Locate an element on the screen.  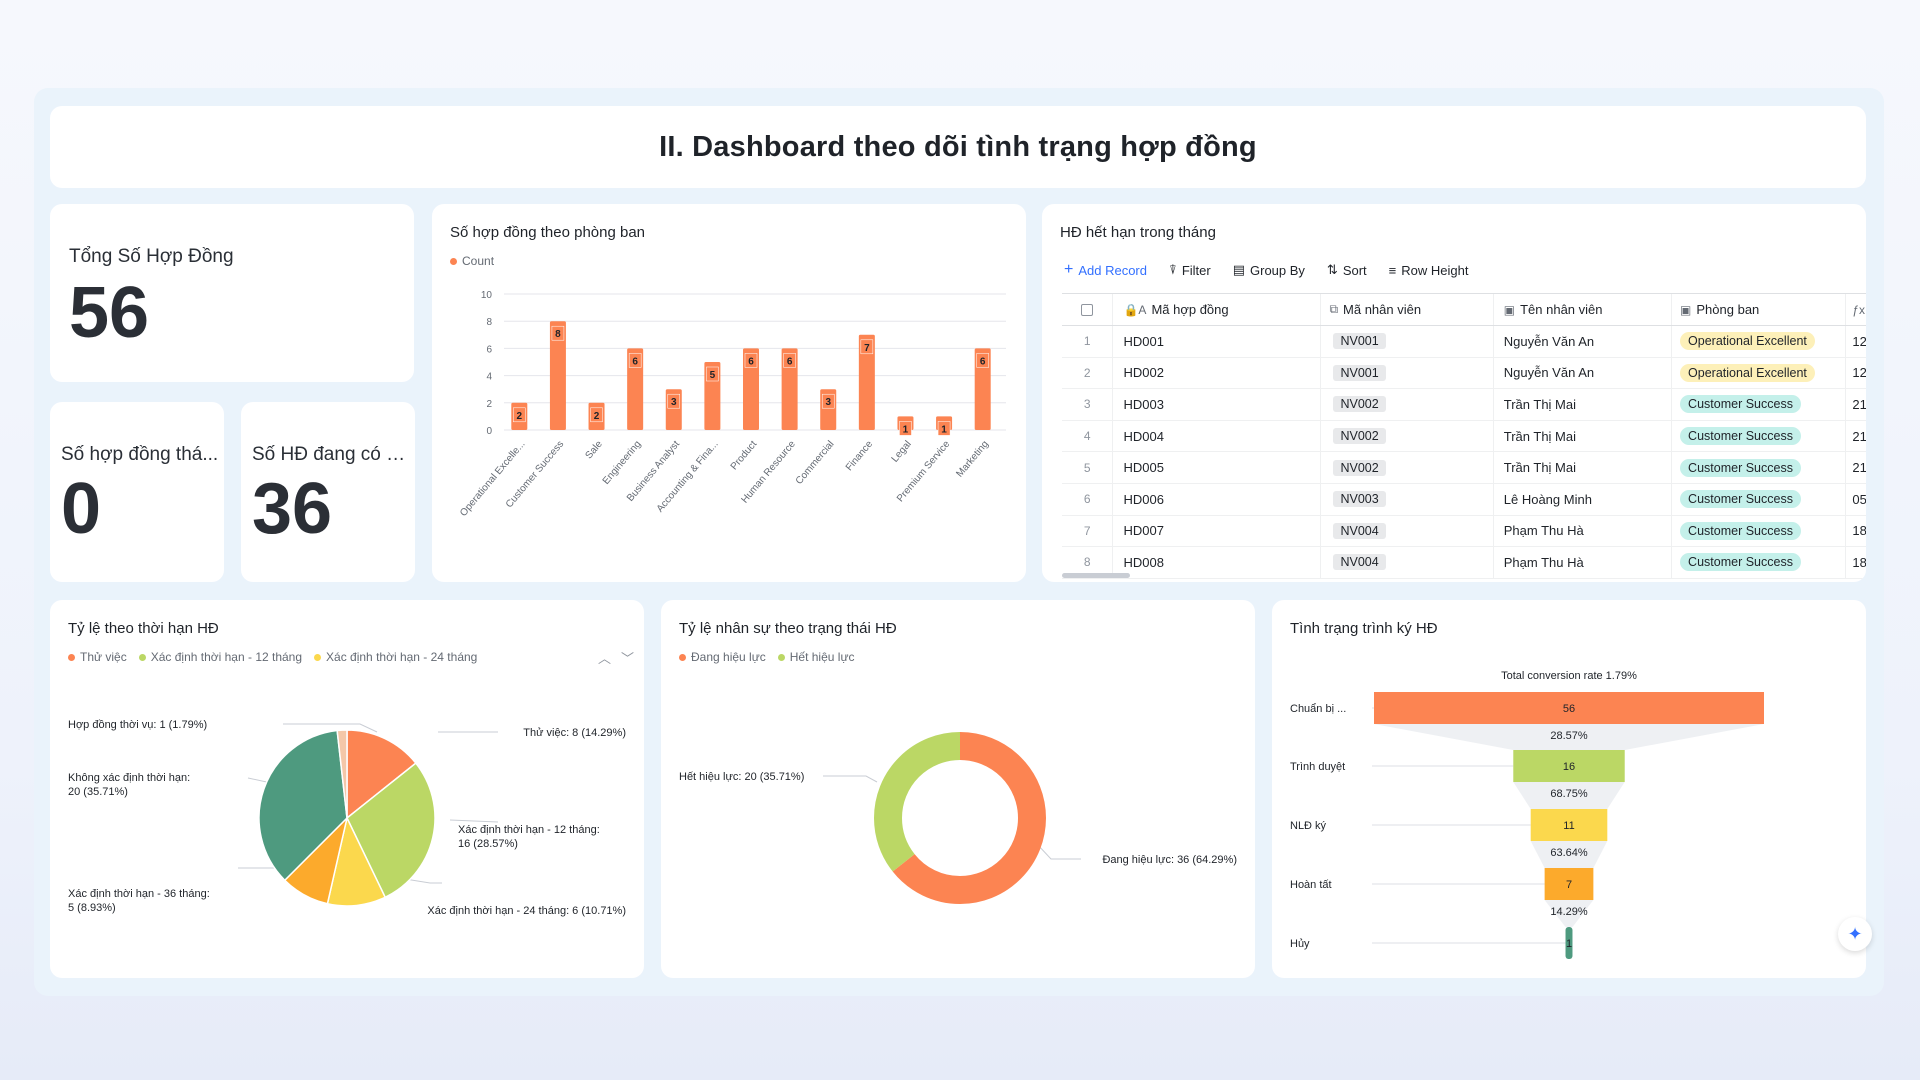
cell-code: HD004 is located at coordinates (1217, 436).